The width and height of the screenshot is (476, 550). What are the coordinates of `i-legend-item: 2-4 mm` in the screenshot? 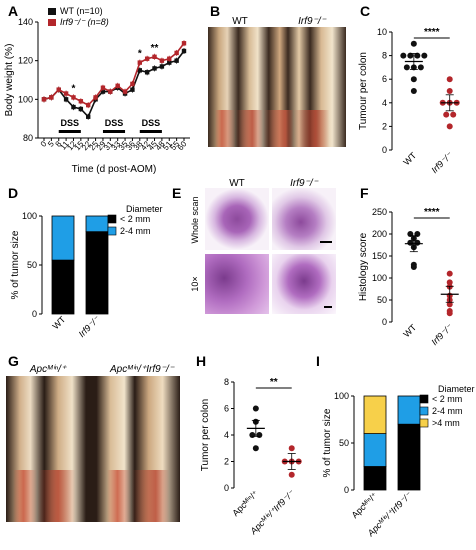 It's located at (447, 411).